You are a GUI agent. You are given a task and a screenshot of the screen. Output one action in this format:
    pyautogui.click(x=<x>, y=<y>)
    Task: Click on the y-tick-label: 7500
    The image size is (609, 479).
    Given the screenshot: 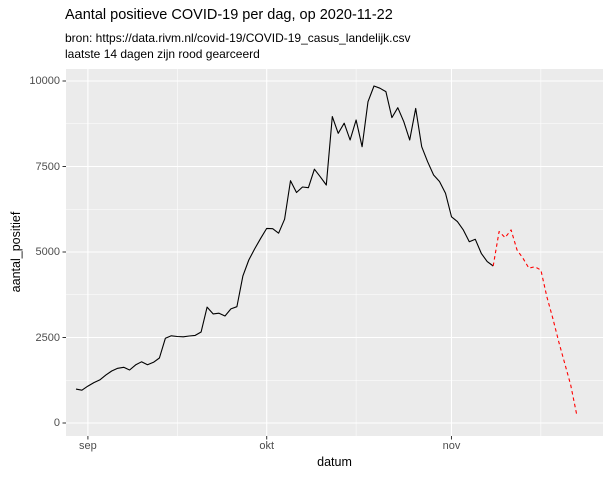 What is the action you would take?
    pyautogui.click(x=47, y=166)
    